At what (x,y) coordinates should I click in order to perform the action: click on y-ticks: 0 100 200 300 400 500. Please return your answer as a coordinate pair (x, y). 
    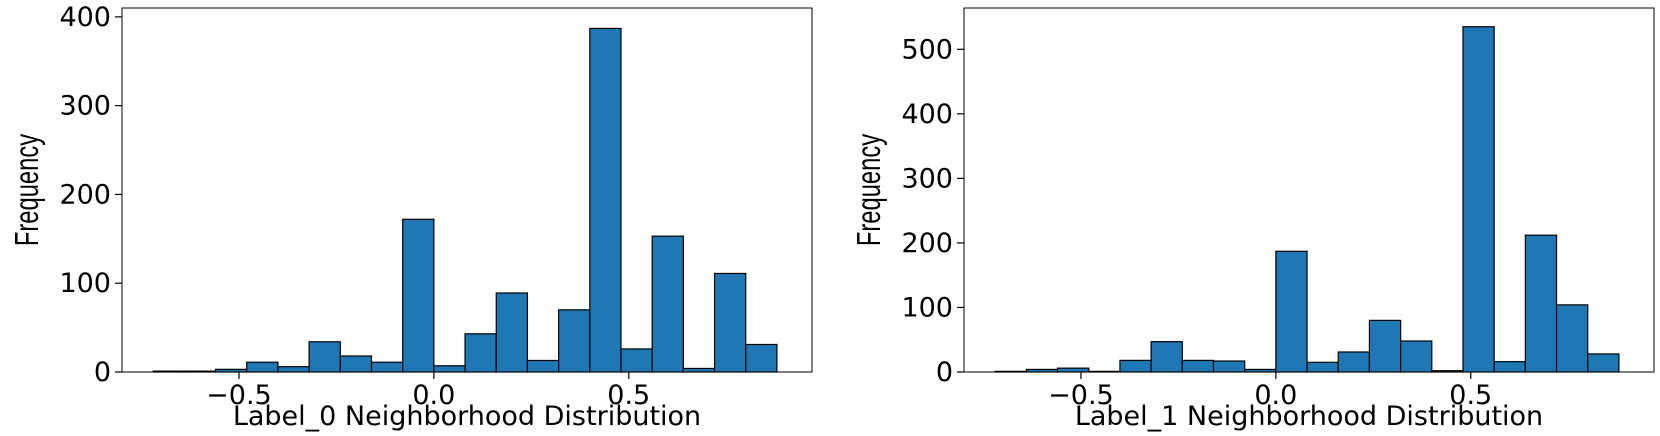
    Looking at the image, I should click on (932, 211).